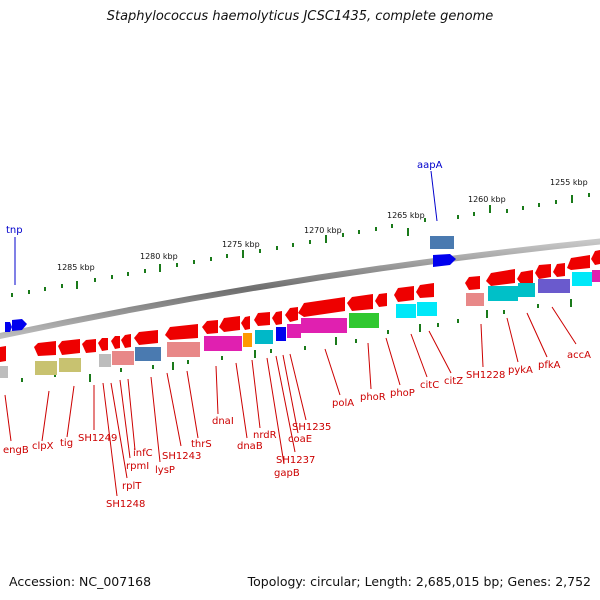  I want to click on gene-label-SH1248: SH1248, so click(125, 504).